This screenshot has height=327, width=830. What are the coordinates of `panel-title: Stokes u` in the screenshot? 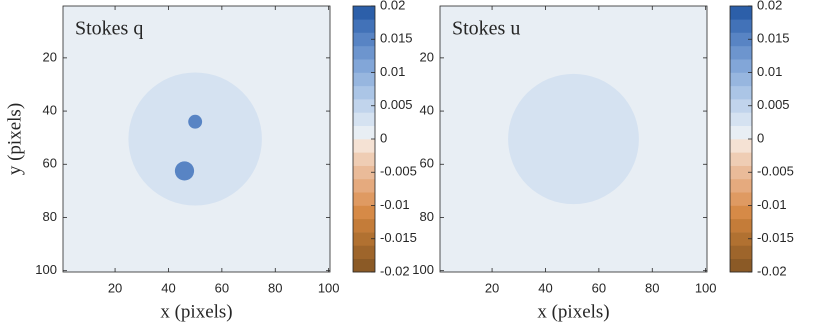 It's located at (486, 29).